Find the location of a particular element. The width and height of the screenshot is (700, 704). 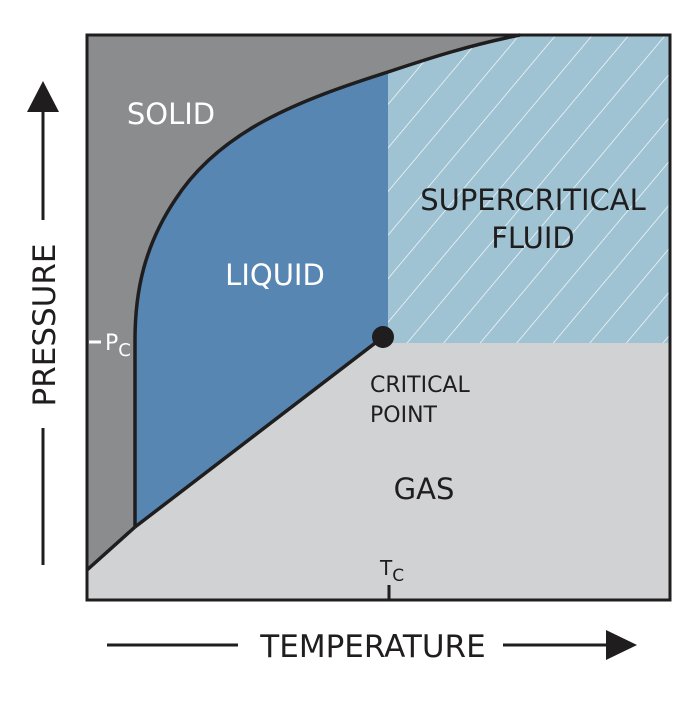

critical-point-label-line1: CRITICAL is located at coordinates (420, 385).